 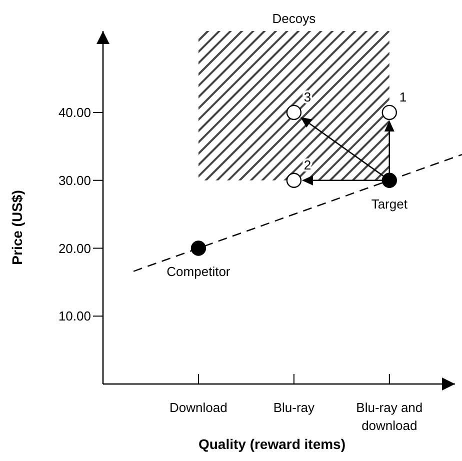 I want to click on x-tick-label: Download, so click(x=199, y=407).